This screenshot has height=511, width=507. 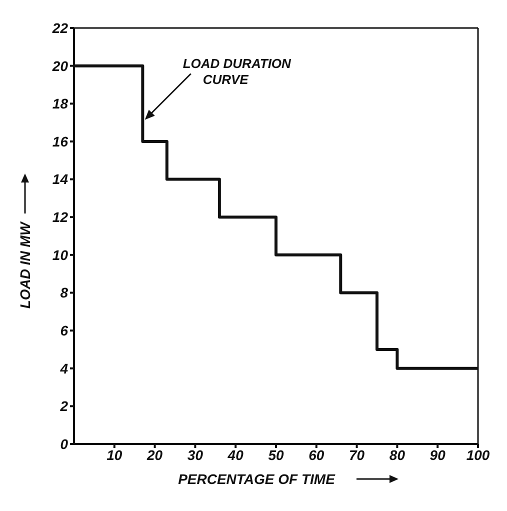 I want to click on y-tick-label: 4, so click(x=63, y=368).